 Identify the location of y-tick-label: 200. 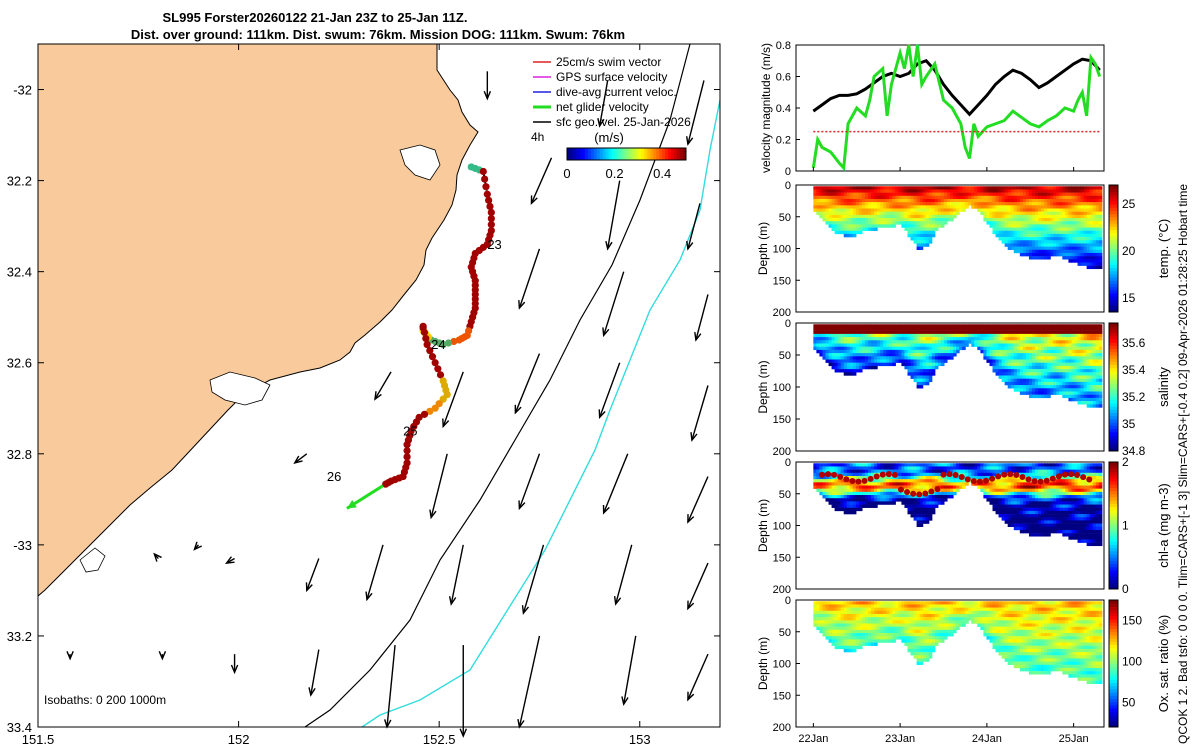
(782, 313).